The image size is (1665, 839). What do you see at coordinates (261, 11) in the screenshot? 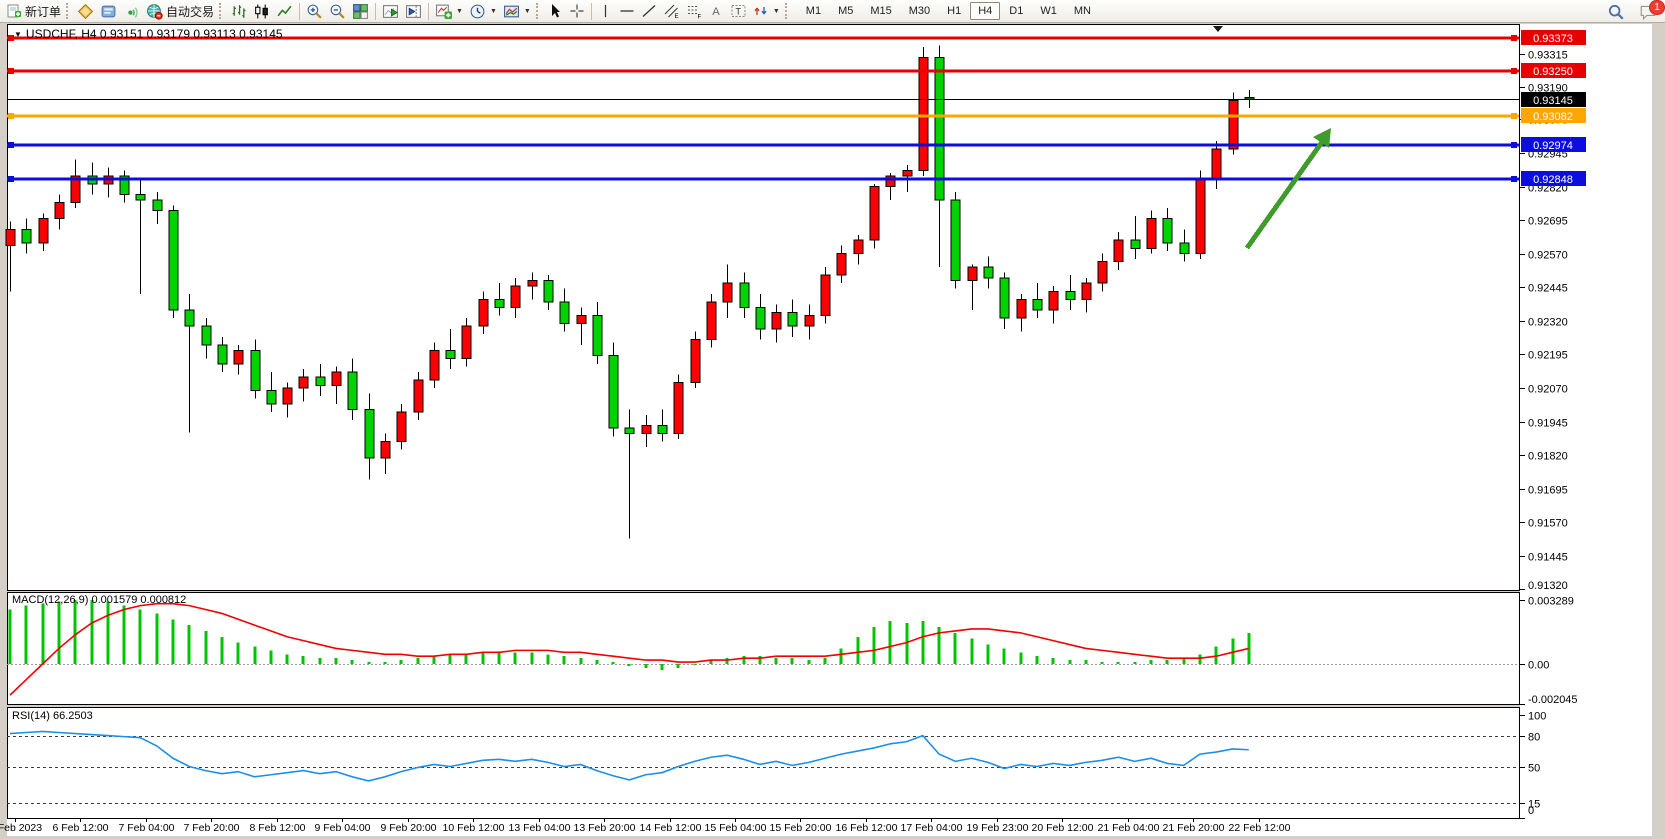
I see `candlestick-chart-button` at bounding box center [261, 11].